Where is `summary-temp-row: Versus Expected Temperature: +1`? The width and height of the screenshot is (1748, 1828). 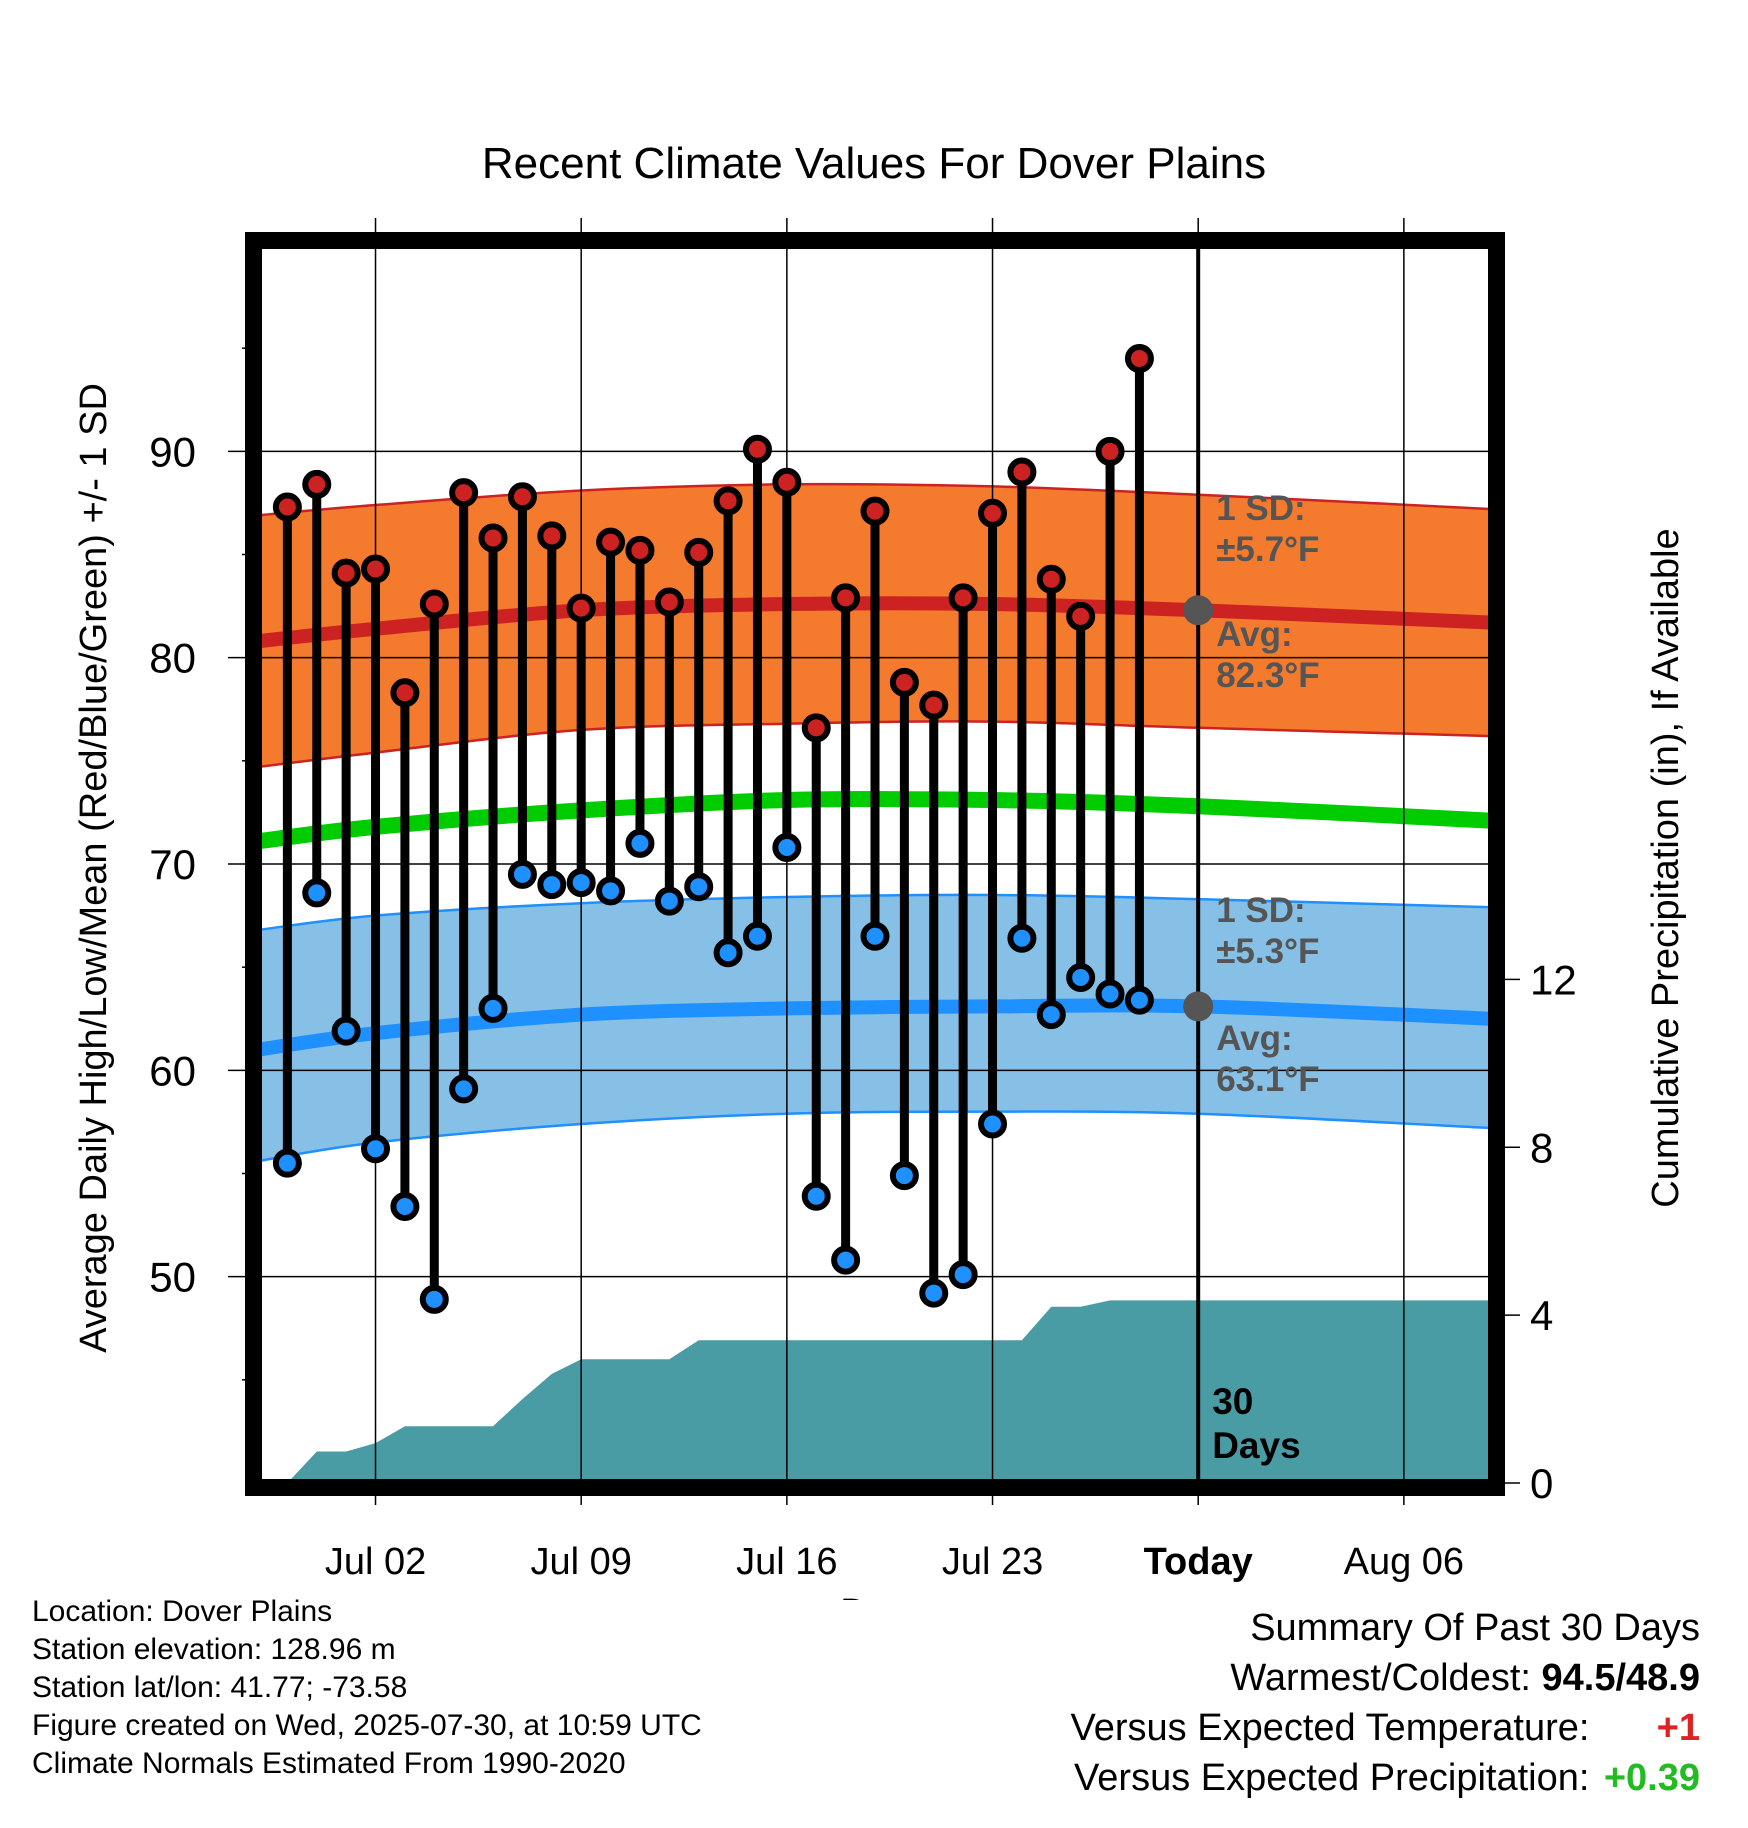
summary-temp-row: Versus Expected Temperature: +1 is located at coordinates (1385, 1728).